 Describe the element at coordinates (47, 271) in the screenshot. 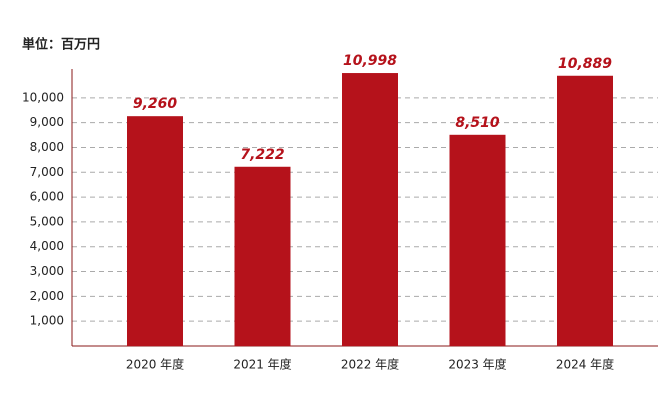

I see `y-tick-label: 3,000` at that location.